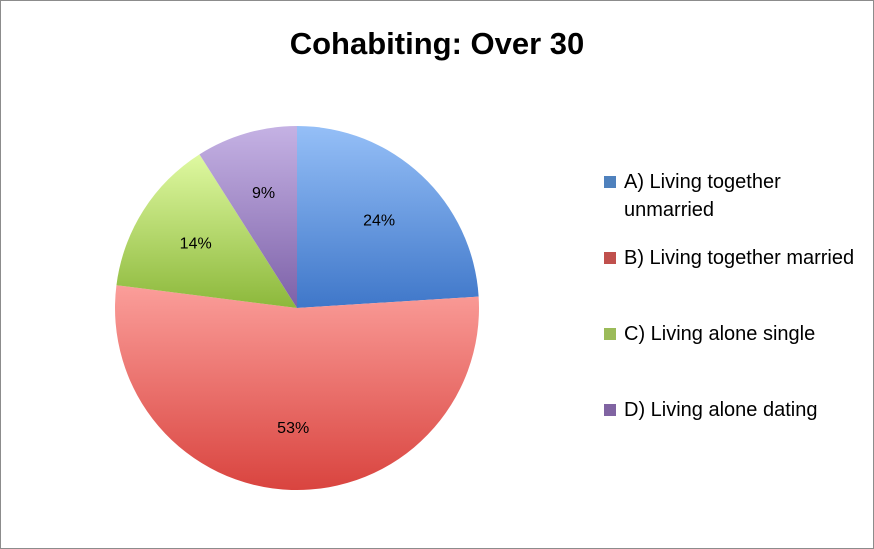 The width and height of the screenshot is (874, 549). What do you see at coordinates (720, 334) in the screenshot?
I see `legend-label-c: C) Living alone single` at bounding box center [720, 334].